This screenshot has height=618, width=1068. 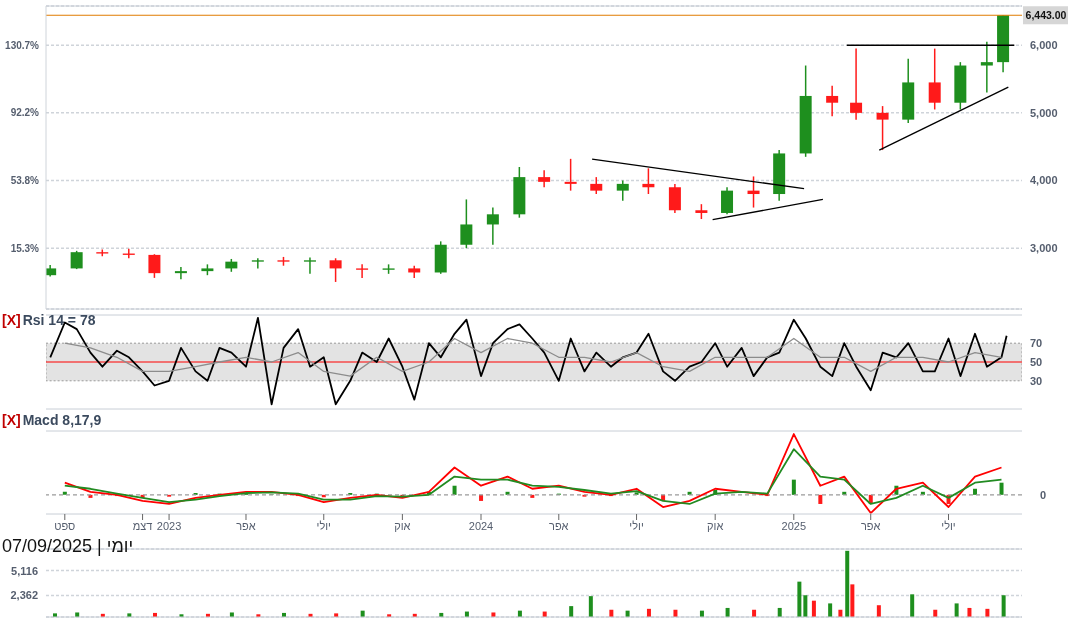 What do you see at coordinates (68, 546) in the screenshot?
I see `chart-title: יומי | 07/09/2025` at bounding box center [68, 546].